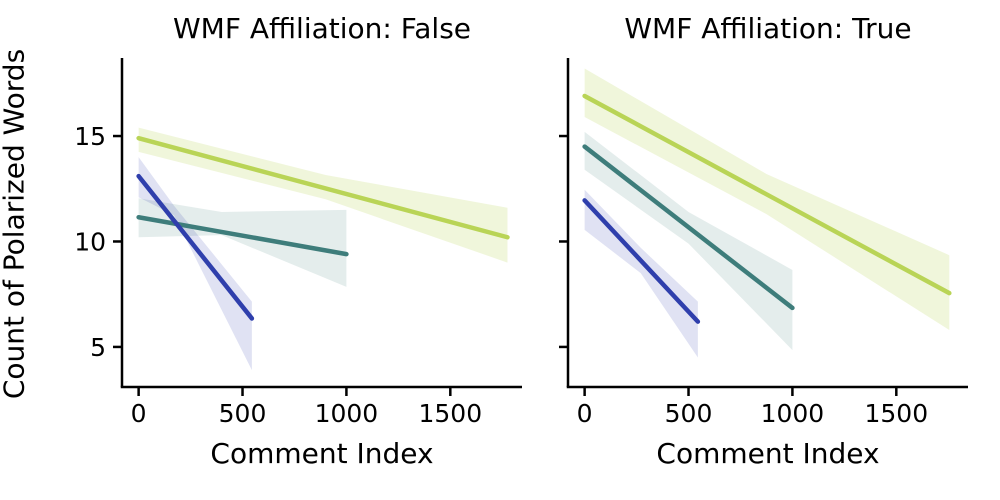 This screenshot has width=1000, height=500. I want to click on ci-band-teal, so click(242, 242).